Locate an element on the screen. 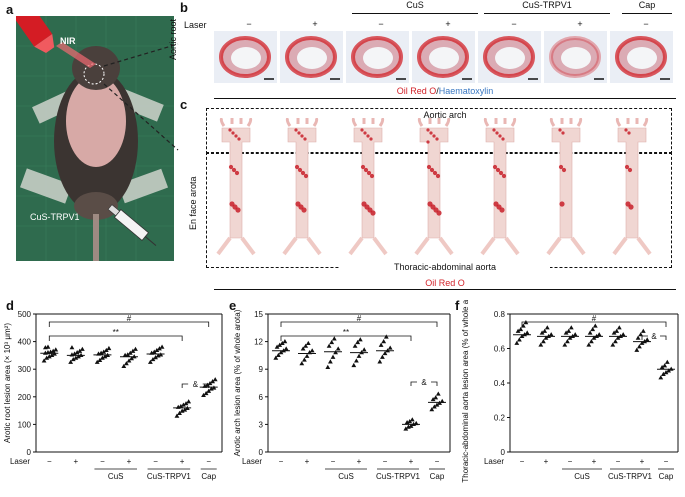  aorta-body is located at coordinates (236, 183).